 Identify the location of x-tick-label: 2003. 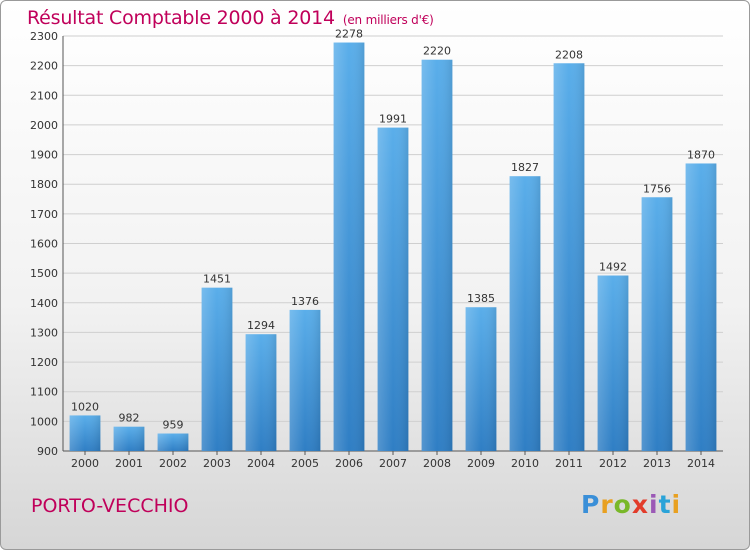
(217, 463).